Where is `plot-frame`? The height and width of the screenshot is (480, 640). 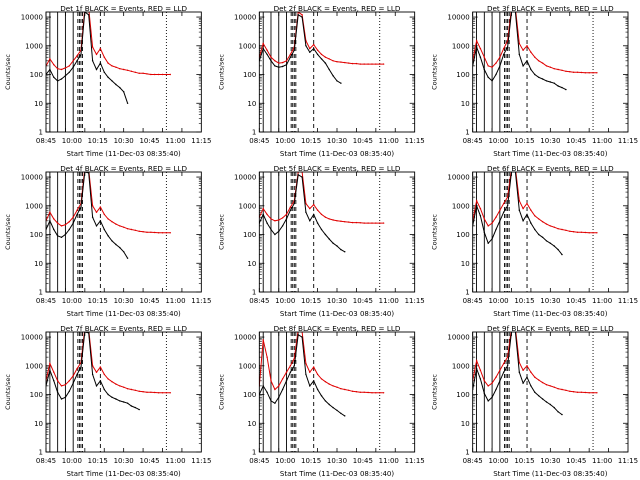
plot-frame is located at coordinates (337, 392).